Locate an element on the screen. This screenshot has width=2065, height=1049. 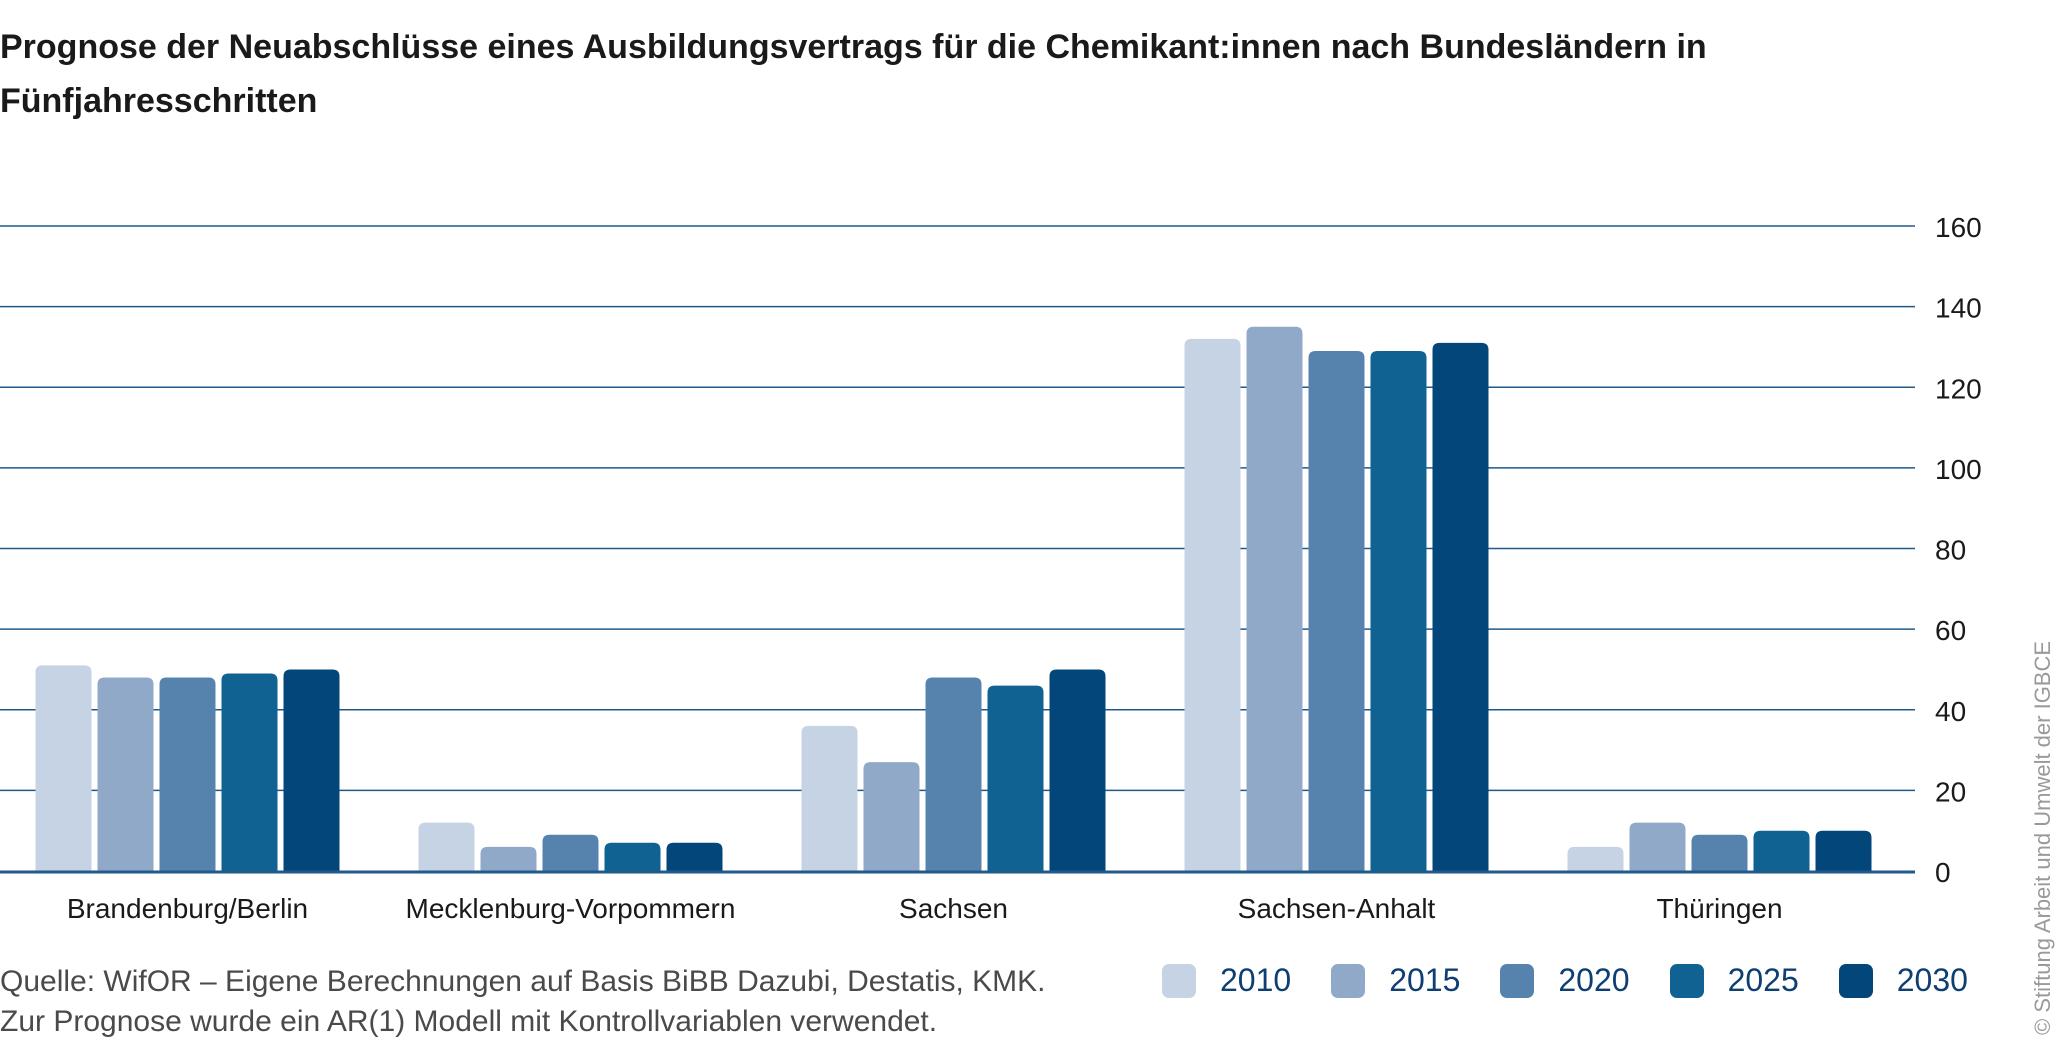
y-tick-label: 20 is located at coordinates (1950, 791).